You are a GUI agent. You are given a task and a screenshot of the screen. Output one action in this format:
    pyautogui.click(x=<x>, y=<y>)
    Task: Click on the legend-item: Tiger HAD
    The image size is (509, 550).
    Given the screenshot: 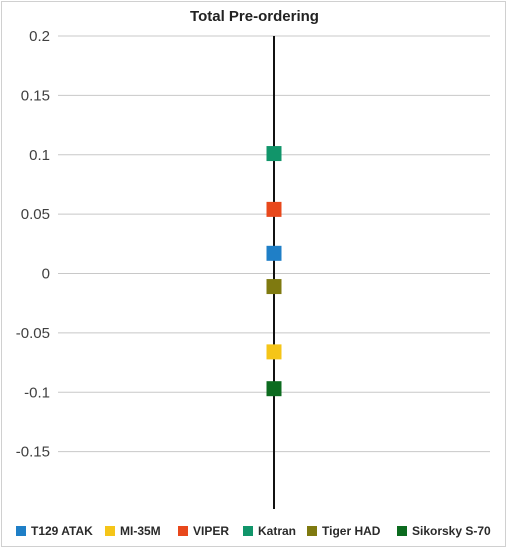 What is the action you would take?
    pyautogui.click(x=344, y=531)
    